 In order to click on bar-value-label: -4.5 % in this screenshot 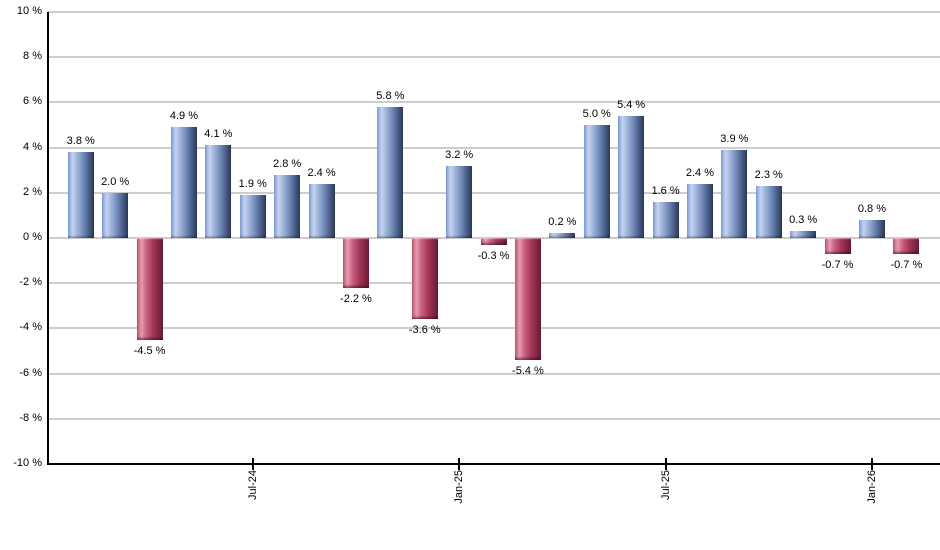, I will do `click(149, 350)`.